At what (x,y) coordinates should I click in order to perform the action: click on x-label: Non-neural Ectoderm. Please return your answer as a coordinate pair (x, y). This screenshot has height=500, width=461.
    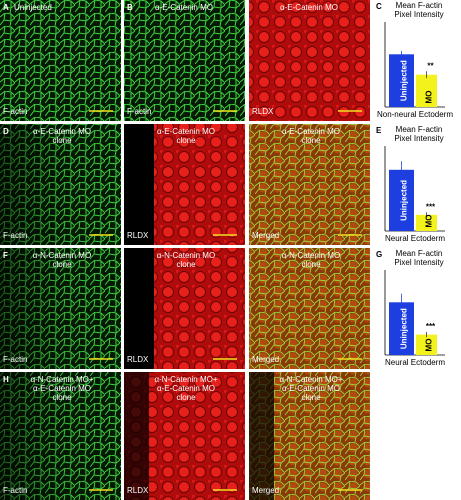
    Looking at the image, I should click on (415, 114).